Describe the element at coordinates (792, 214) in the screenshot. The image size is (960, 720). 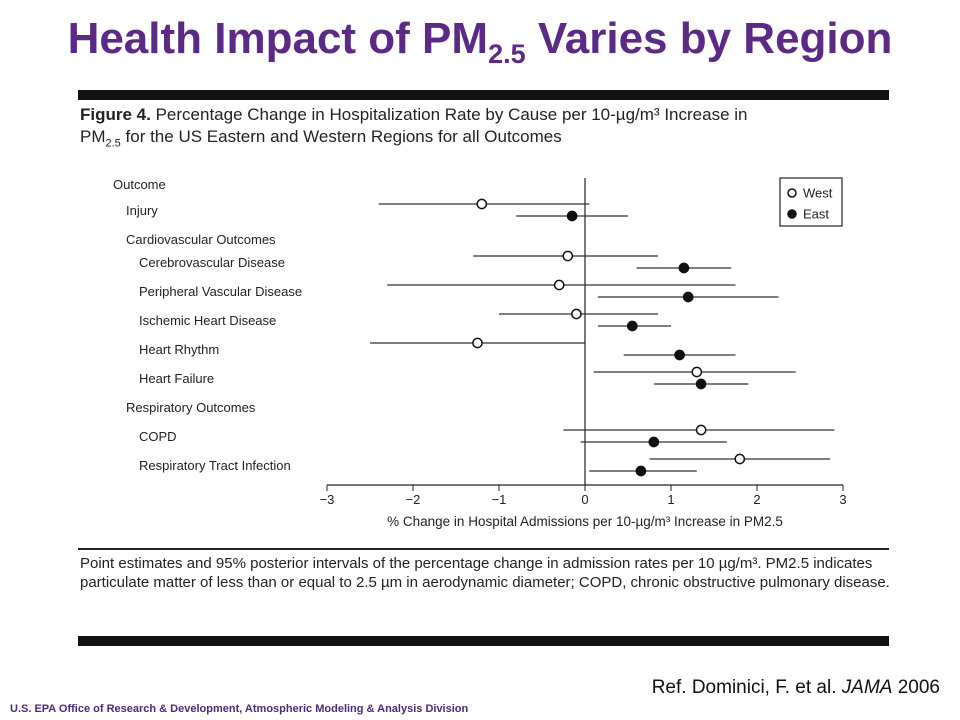
I see `legend-east-marker` at that location.